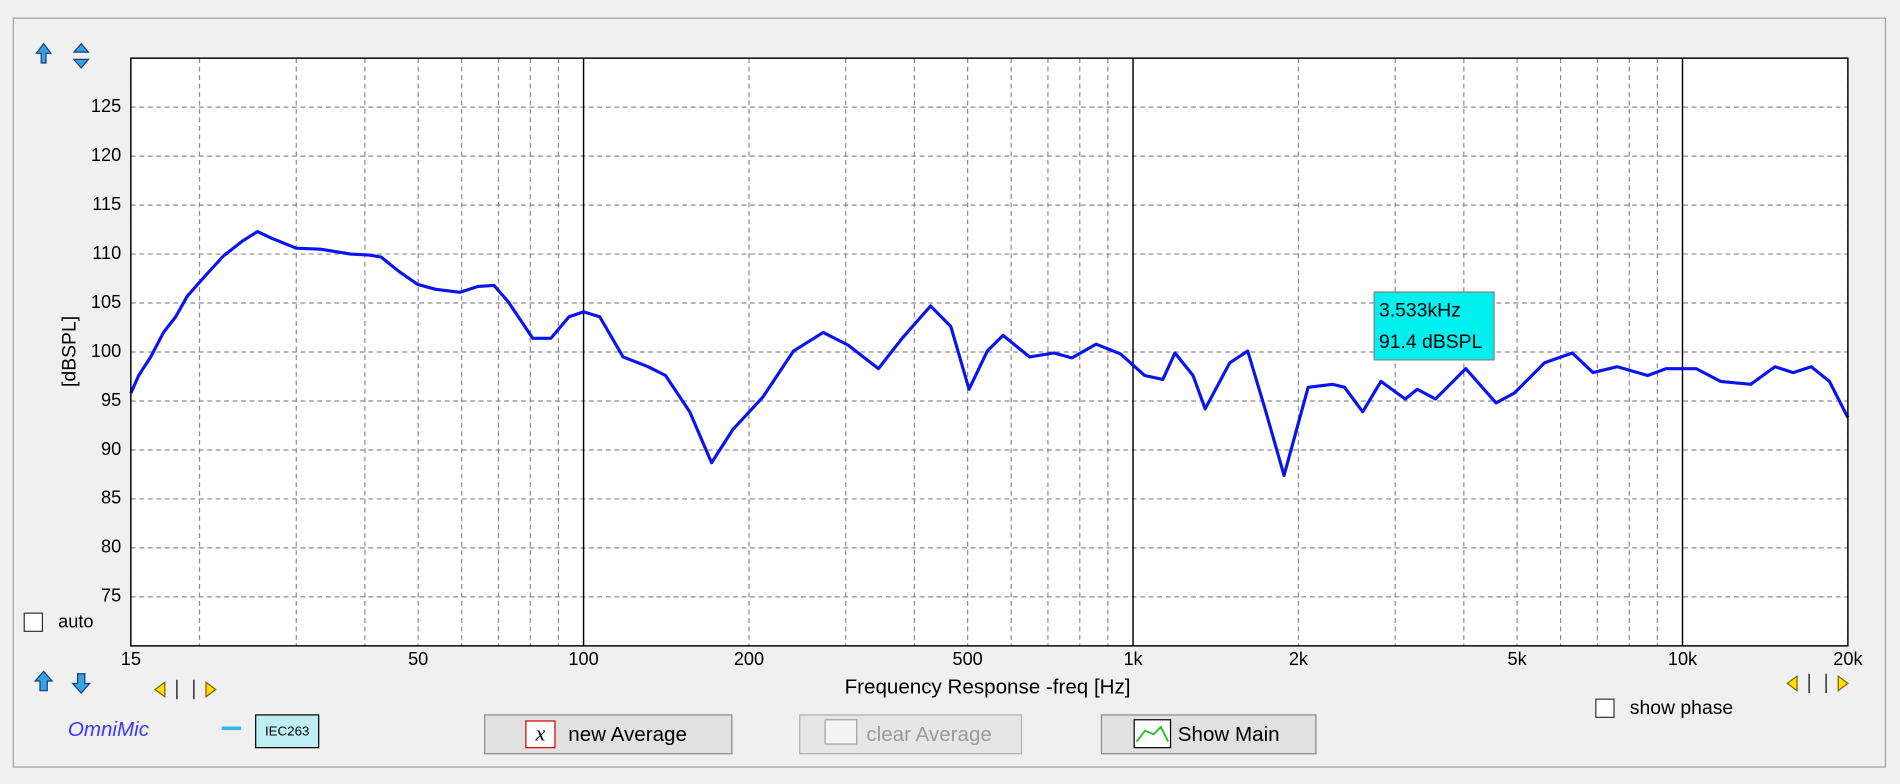 This screenshot has height=784, width=1900. What do you see at coordinates (418, 659) in the screenshot?
I see `x-tick-label: 50` at bounding box center [418, 659].